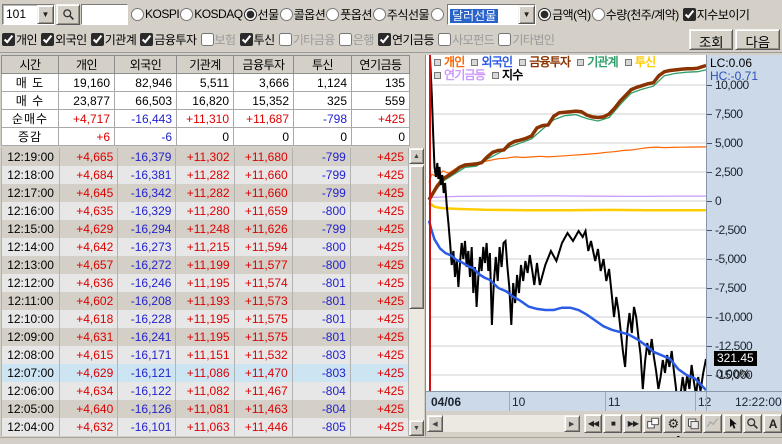 The height and width of the screenshot is (444, 782). Describe the element at coordinates (526, 39) in the screenshot. I see `filter-option-10: 기타법인` at that location.